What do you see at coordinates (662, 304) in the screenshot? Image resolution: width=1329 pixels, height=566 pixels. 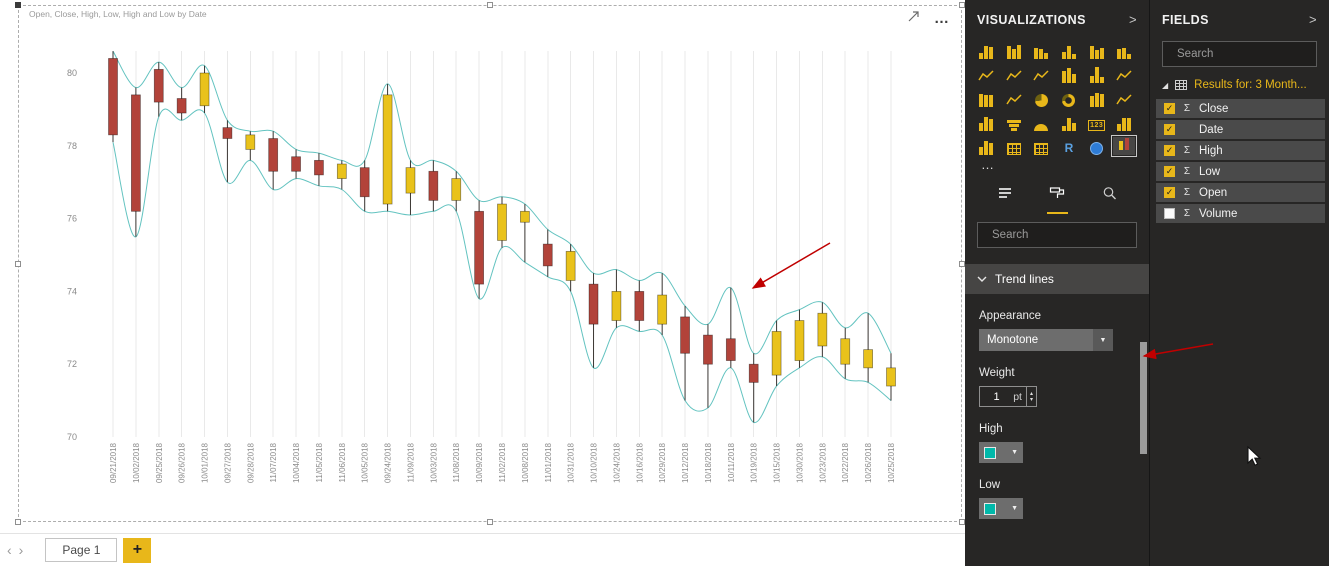 I see `candle-10/29/2018` at bounding box center [662, 304].